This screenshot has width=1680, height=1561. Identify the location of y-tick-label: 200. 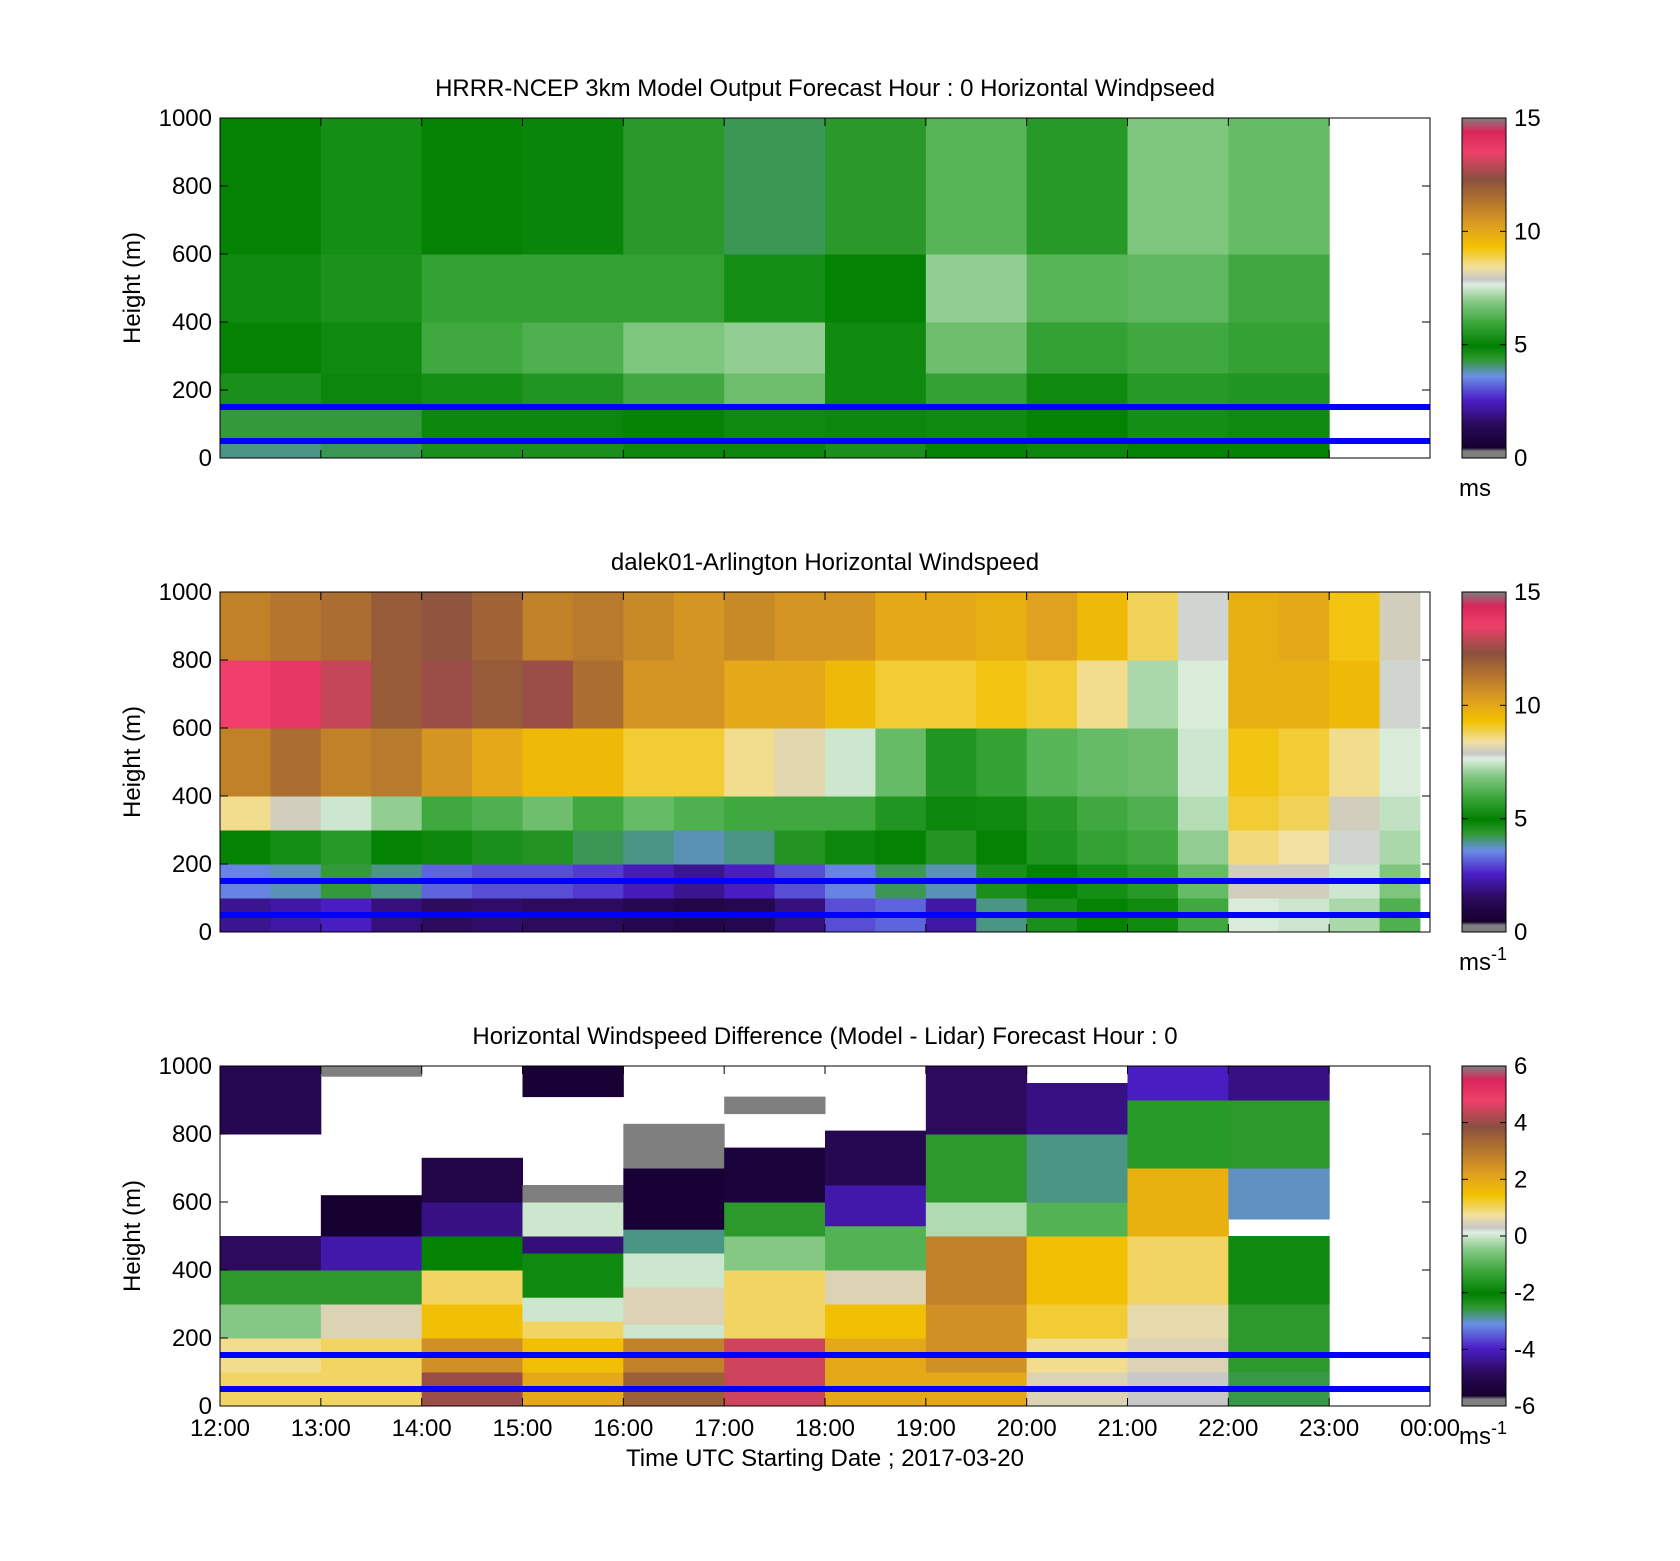
(192, 1338).